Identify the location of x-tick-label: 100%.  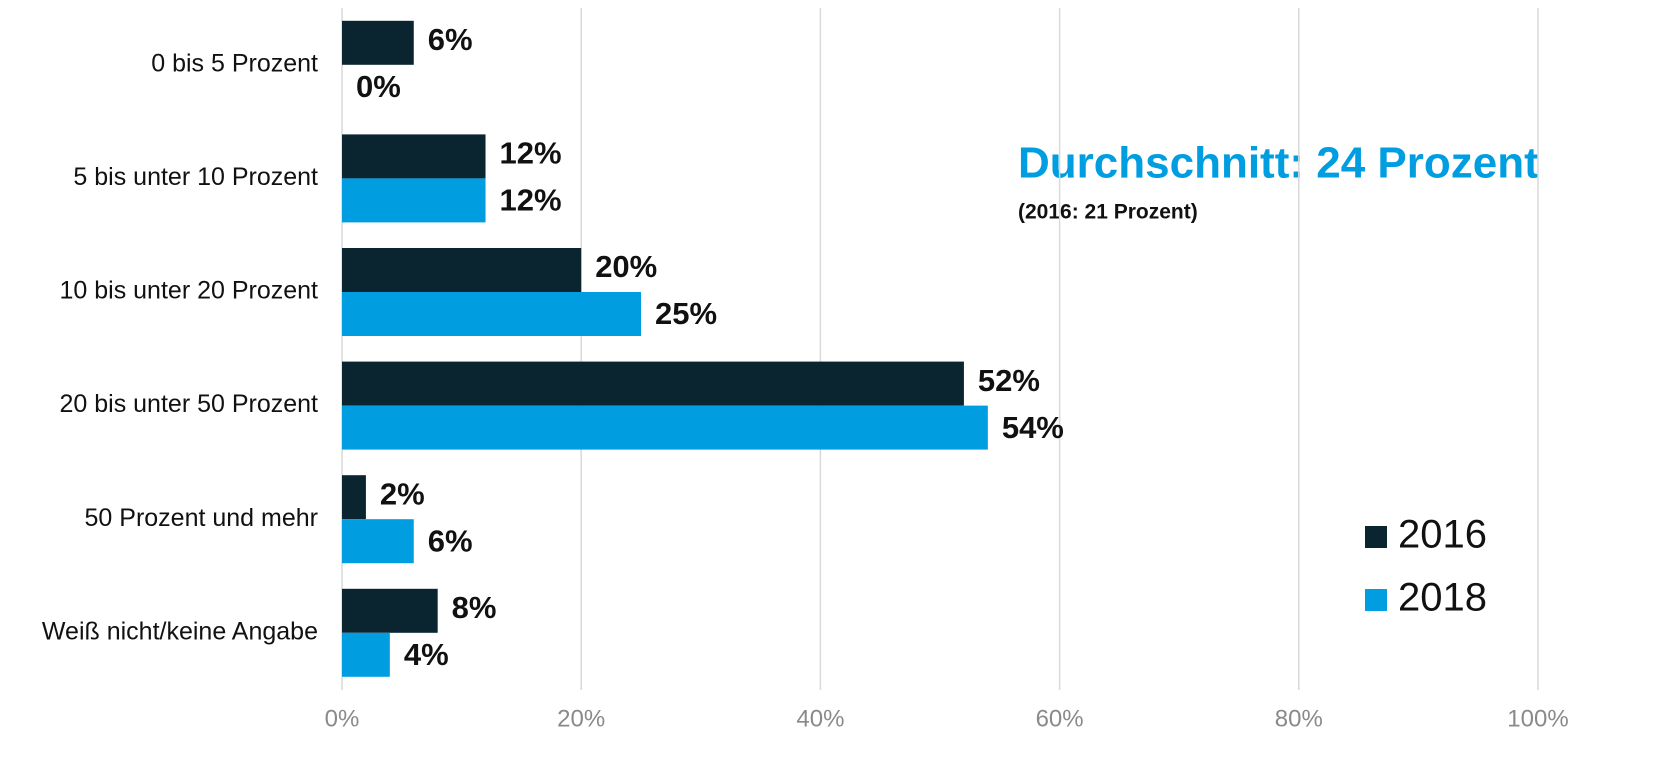
(1537, 718).